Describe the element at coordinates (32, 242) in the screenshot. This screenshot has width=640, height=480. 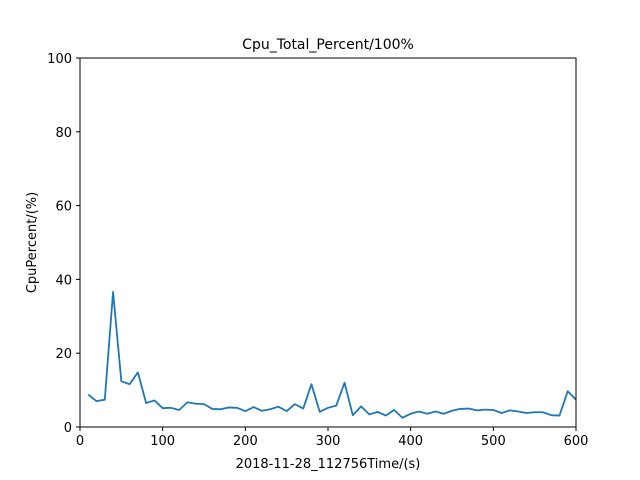
I see `y-axis-label: CpuPercent/(%)` at that location.